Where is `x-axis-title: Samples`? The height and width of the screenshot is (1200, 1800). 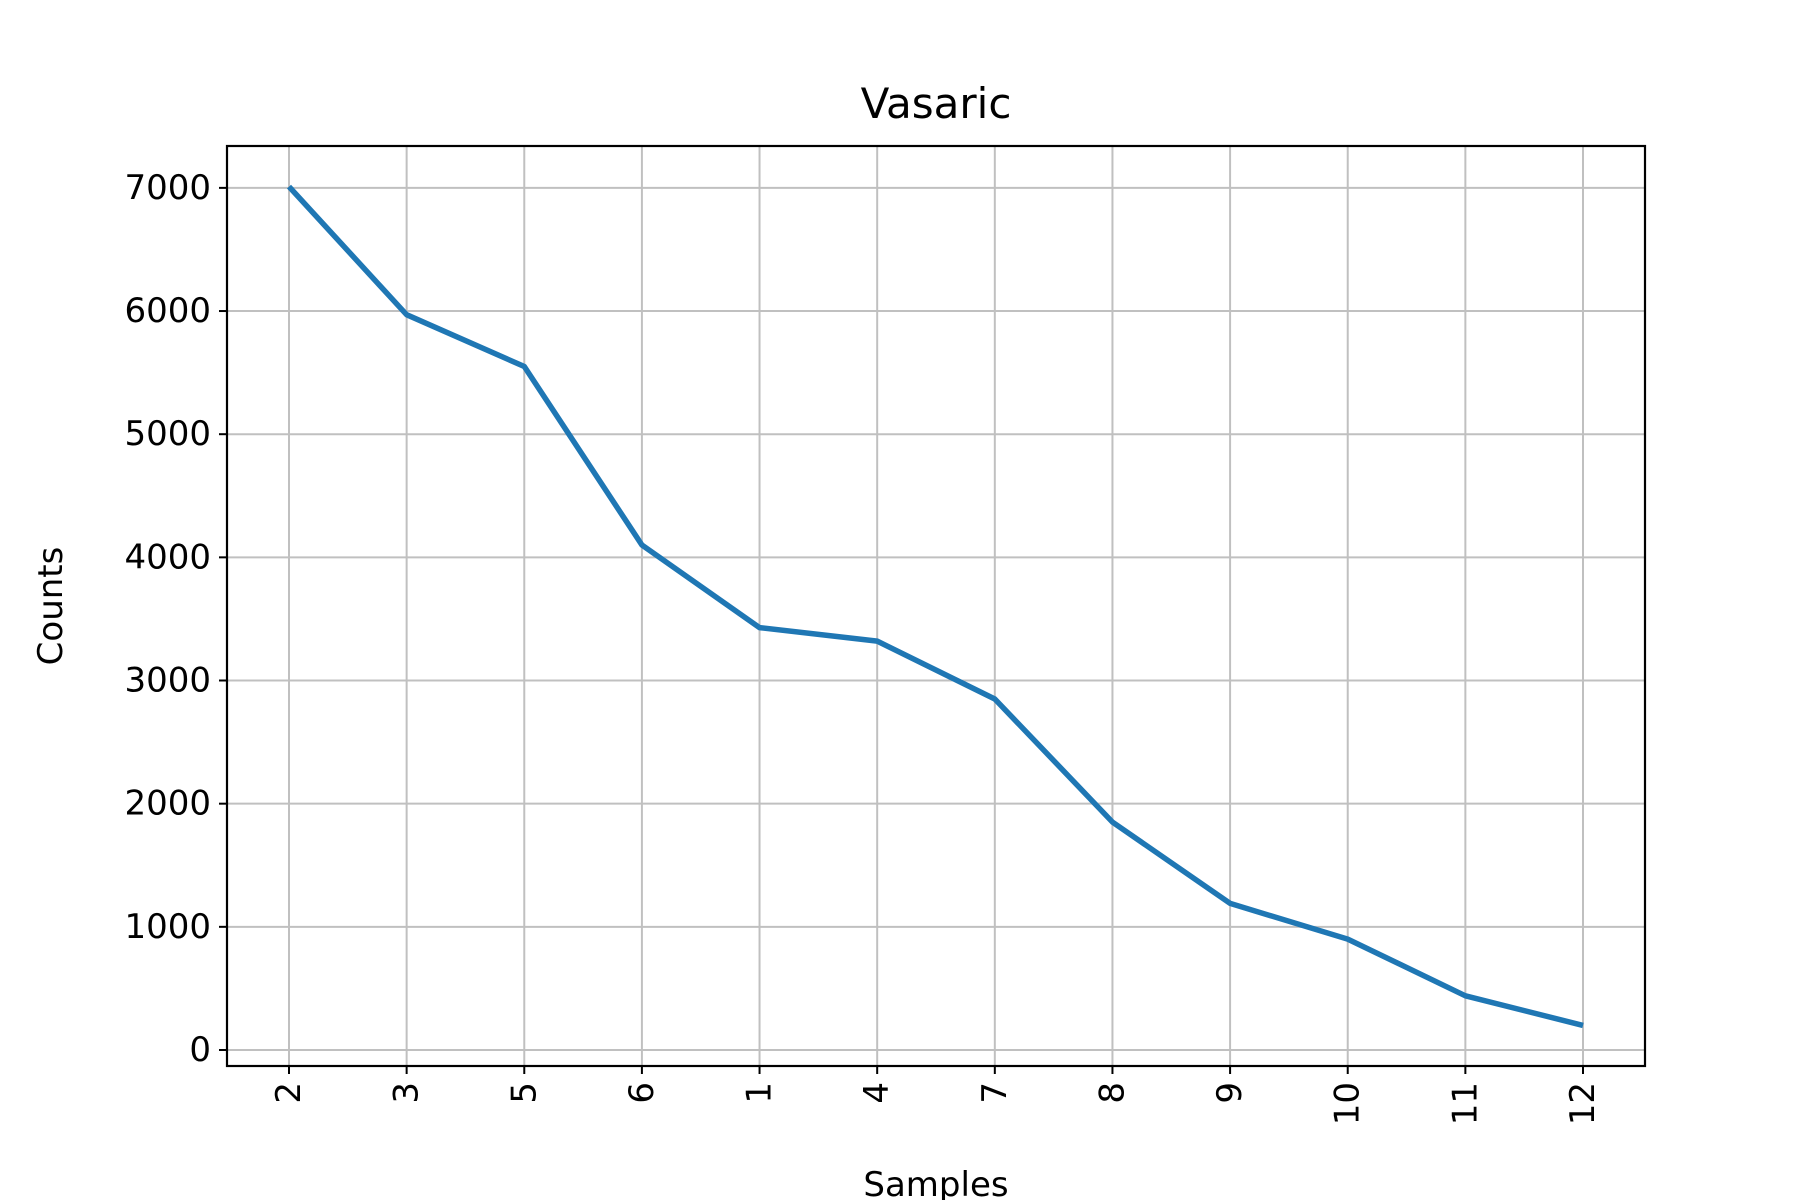 x-axis-title: Samples is located at coordinates (935, 1182).